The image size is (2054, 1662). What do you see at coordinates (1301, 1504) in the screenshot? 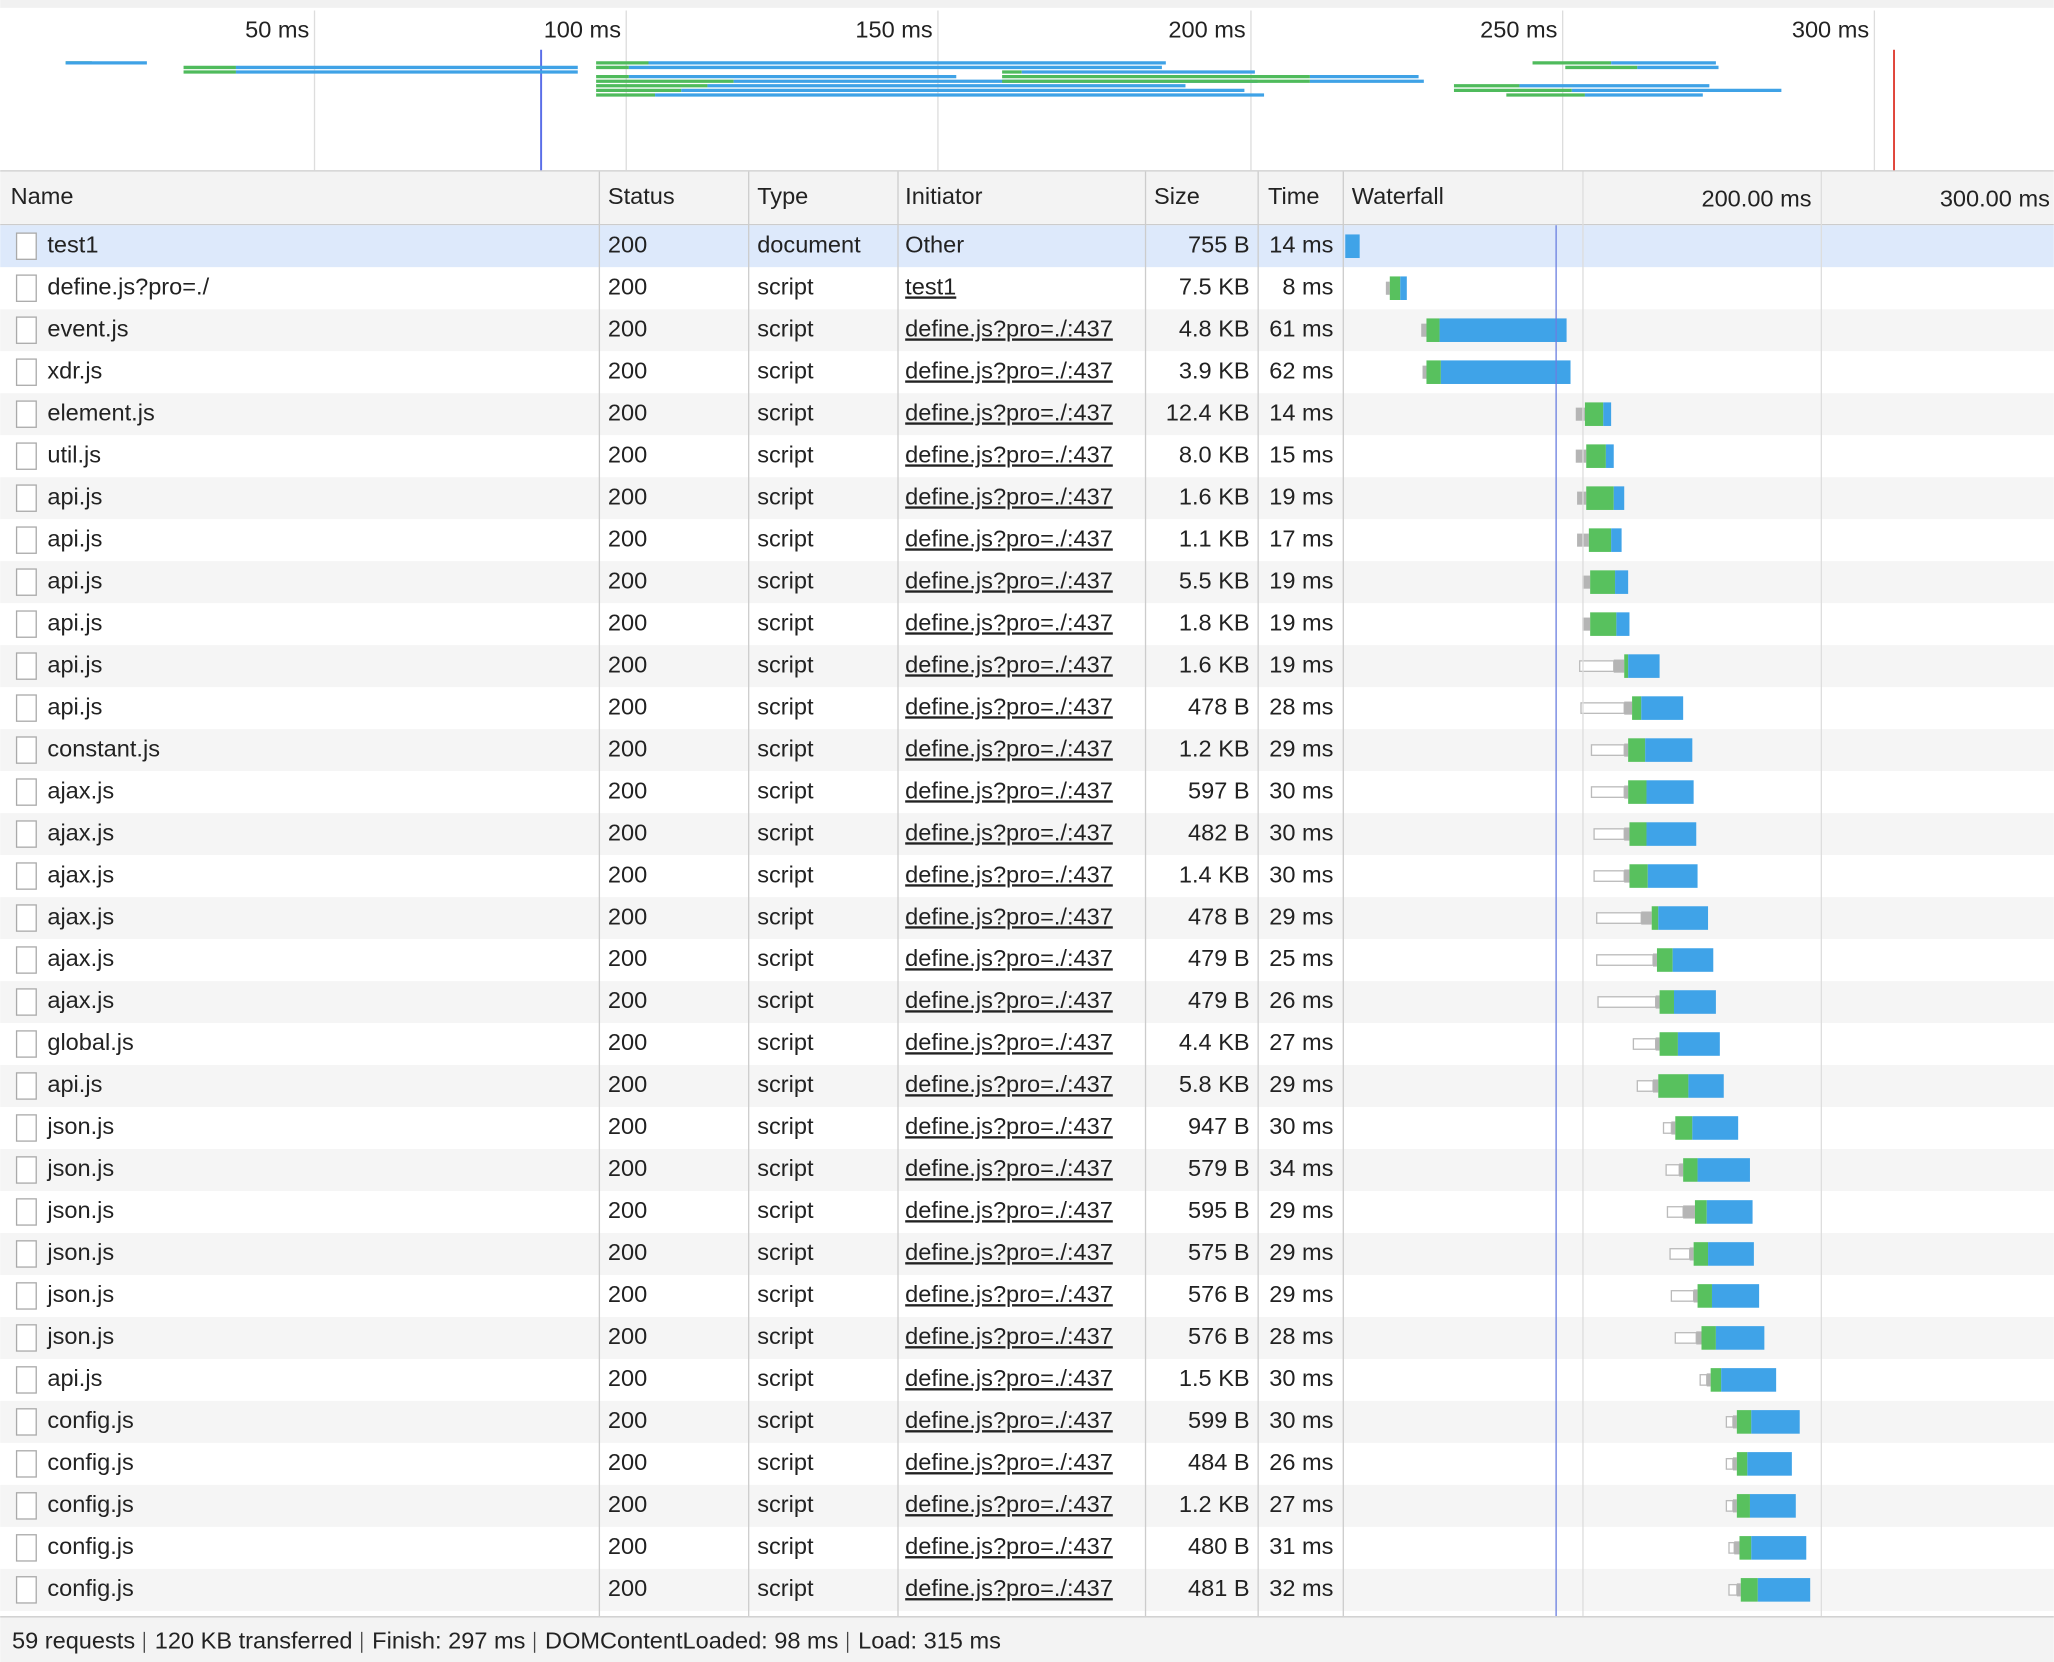
I see `time-cell: 27 ms` at bounding box center [1301, 1504].